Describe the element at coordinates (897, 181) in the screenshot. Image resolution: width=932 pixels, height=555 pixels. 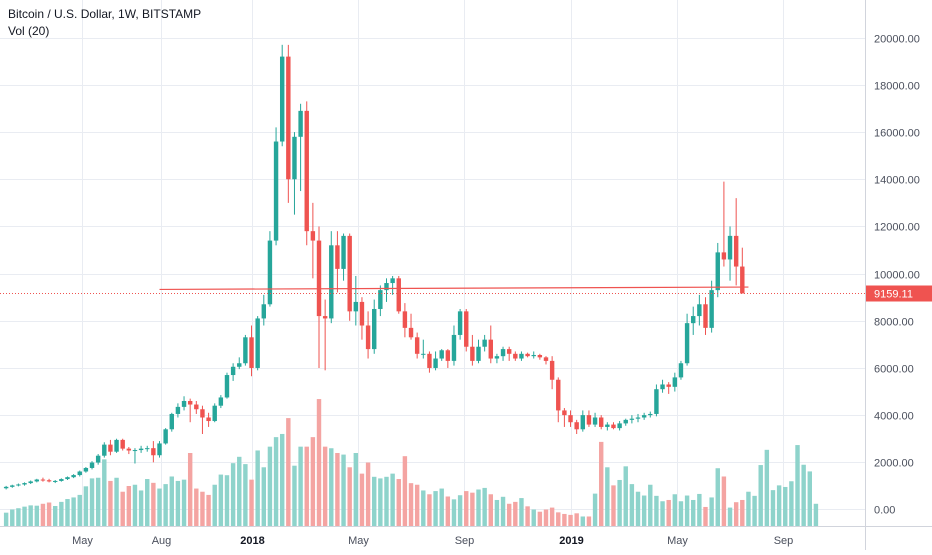
I see `y-tick-label: 14000.00` at that location.